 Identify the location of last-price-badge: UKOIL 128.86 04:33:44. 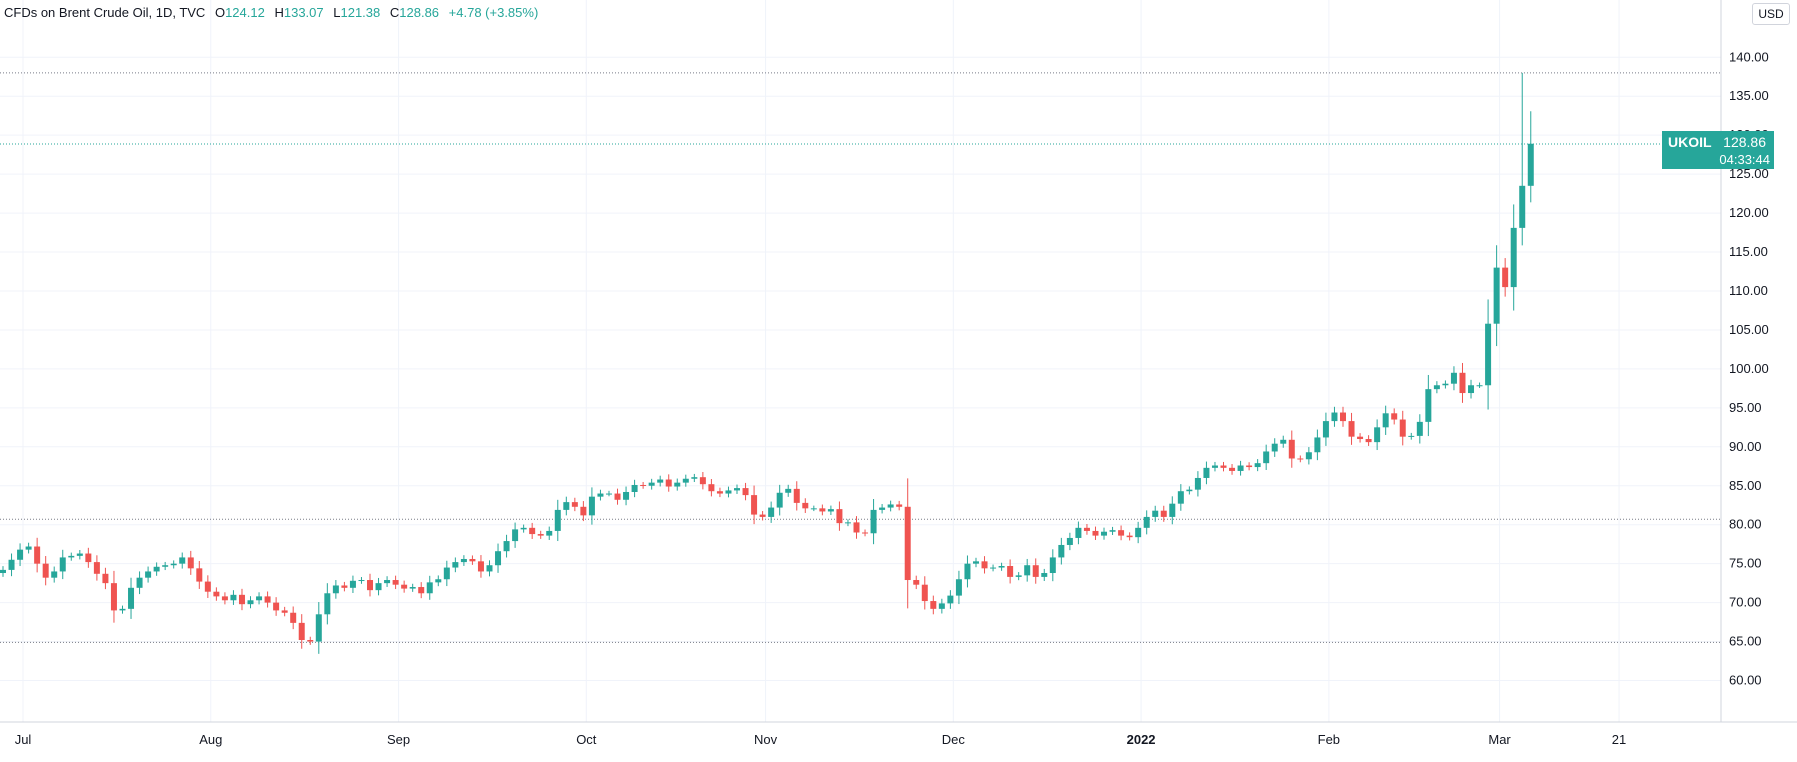
(1718, 150).